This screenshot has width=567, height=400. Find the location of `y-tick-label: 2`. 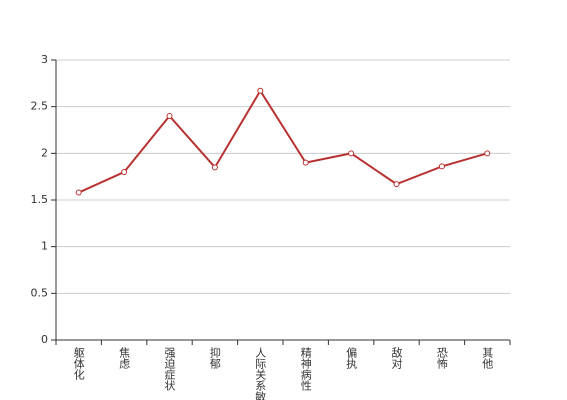

y-tick-label: 2 is located at coordinates (44, 152).